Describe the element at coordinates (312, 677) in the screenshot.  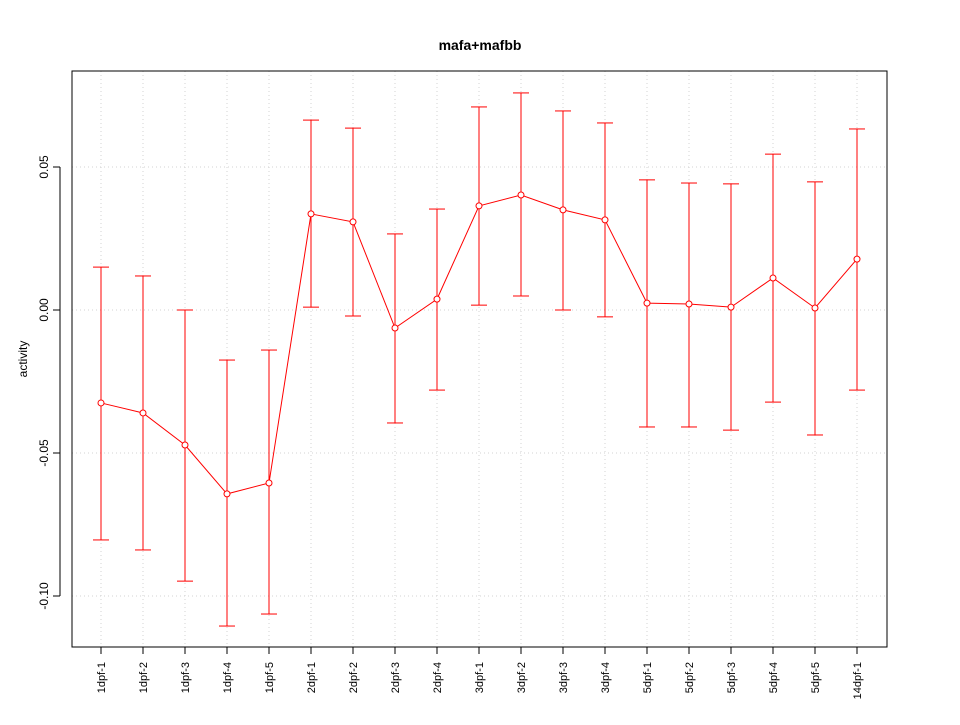
I see `x-tick-label: 2dpf-1` at that location.